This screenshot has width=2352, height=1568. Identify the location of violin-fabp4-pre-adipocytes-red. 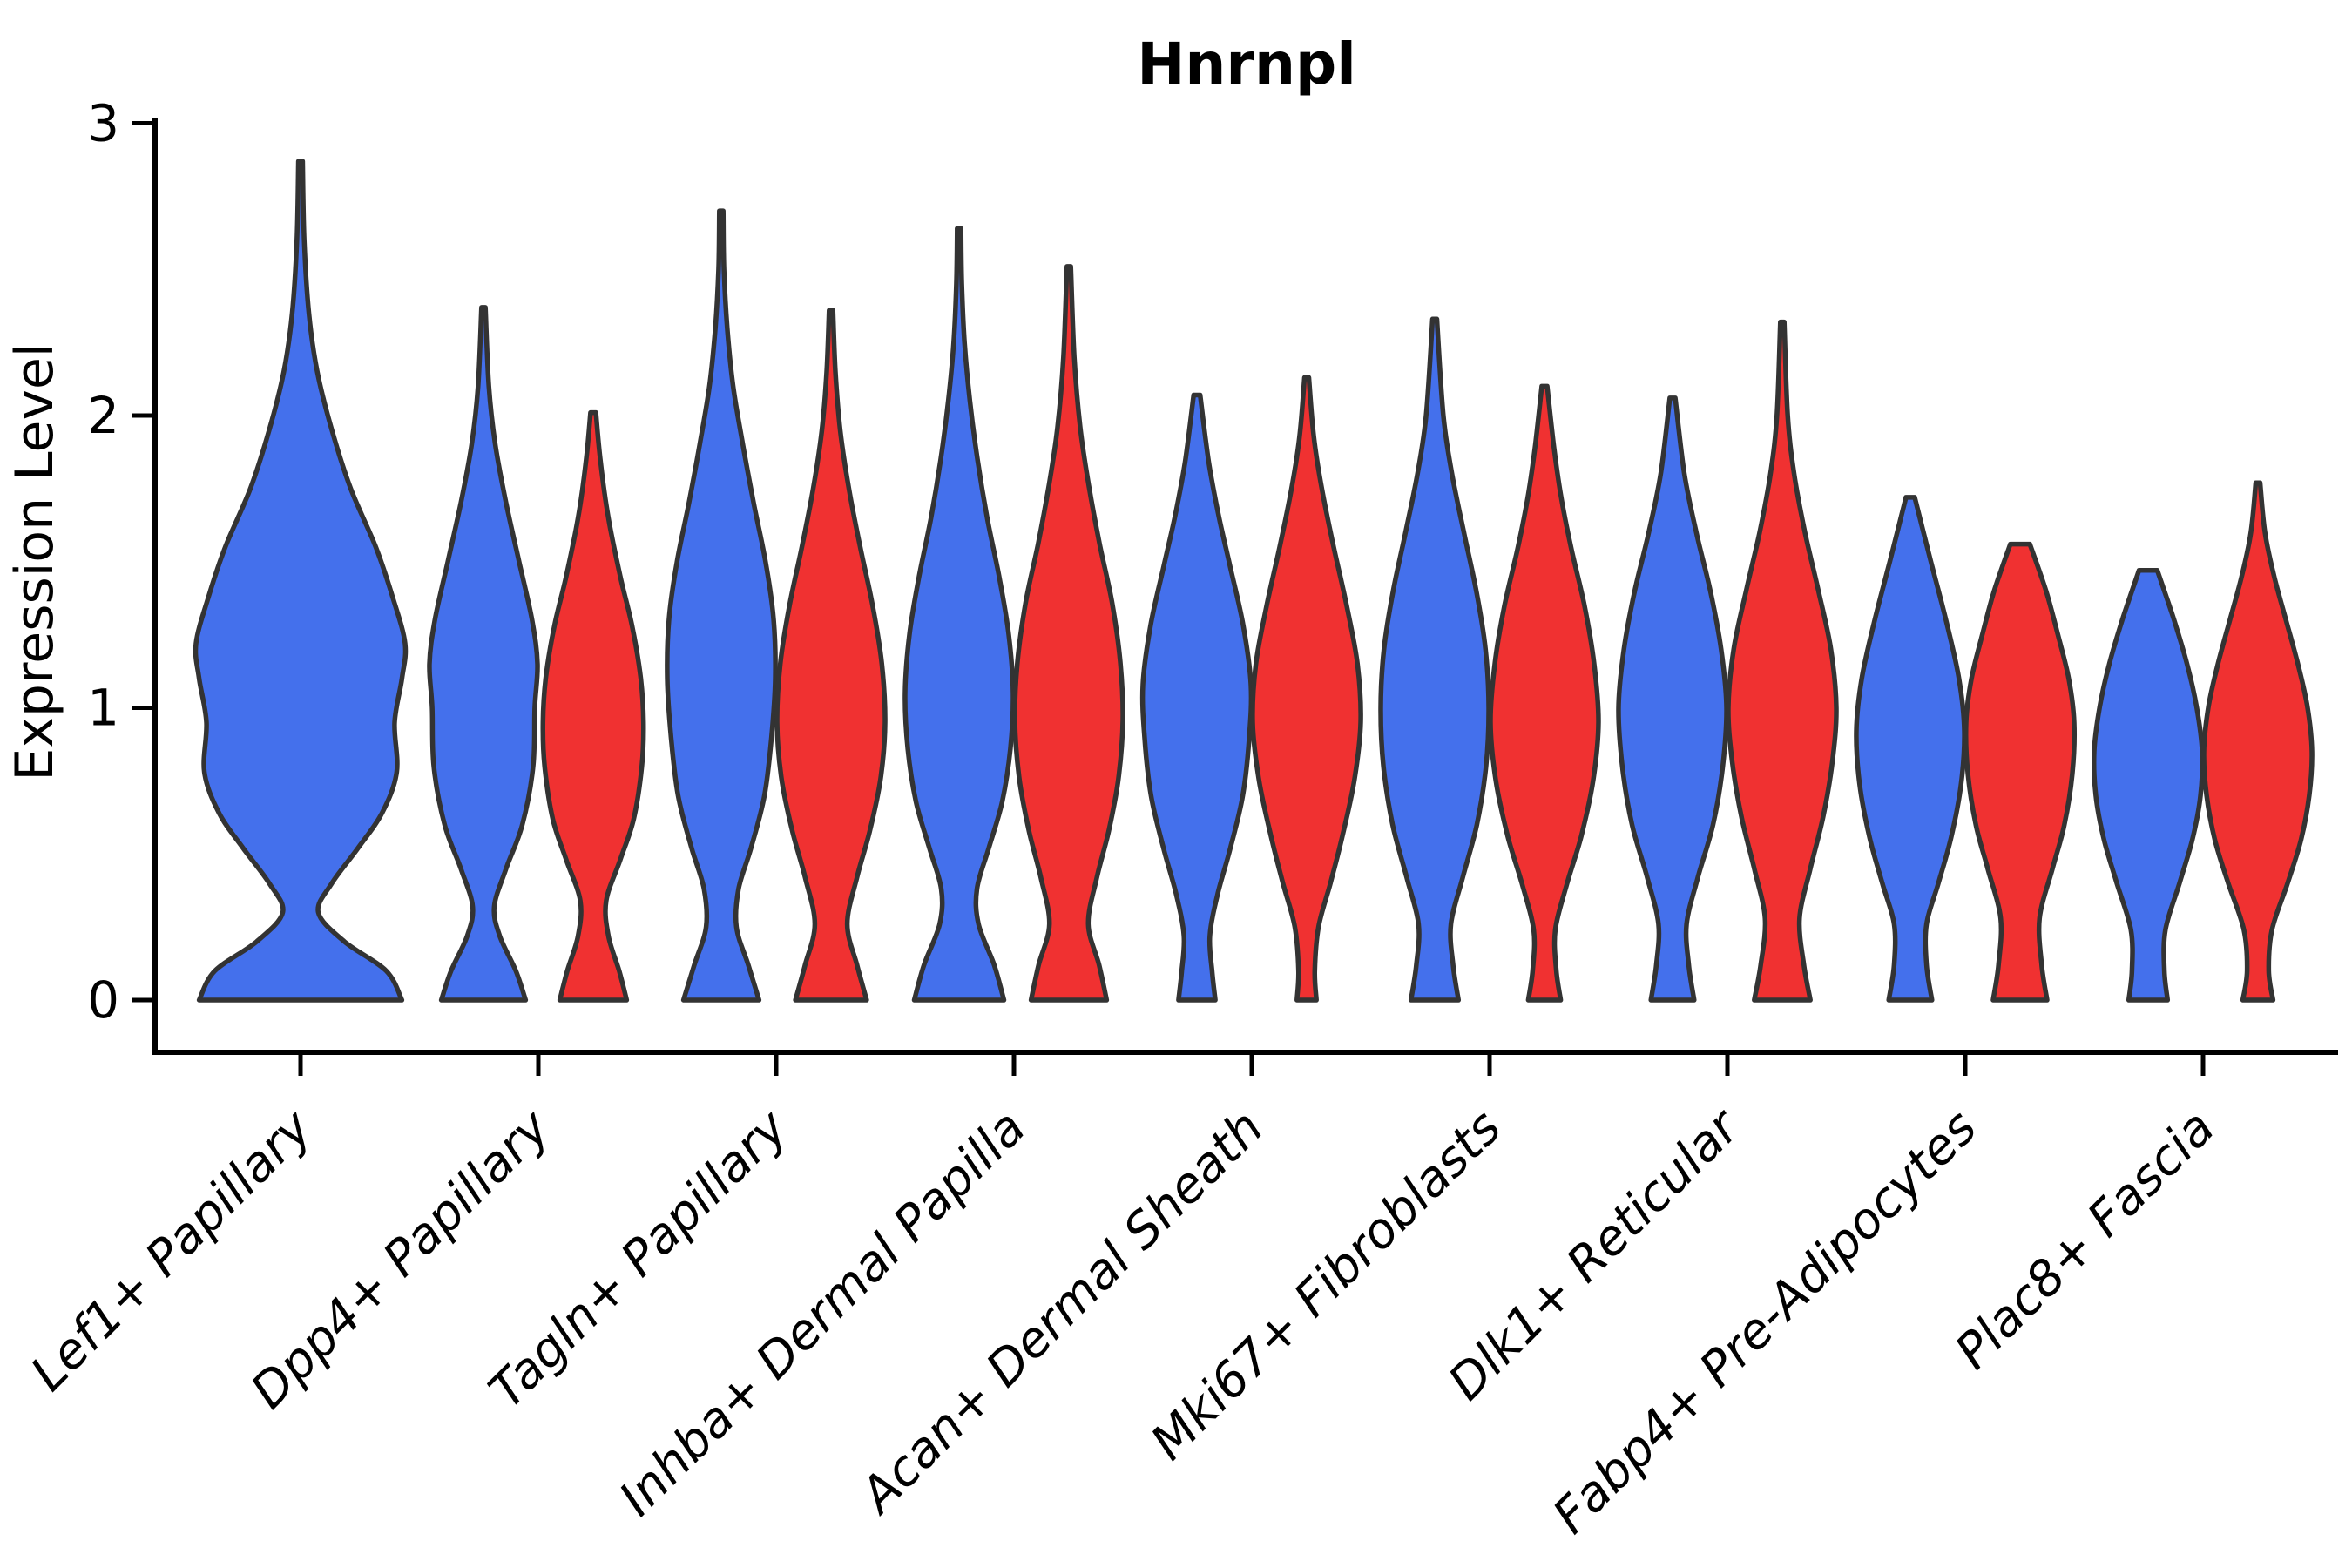
(2021, 772).